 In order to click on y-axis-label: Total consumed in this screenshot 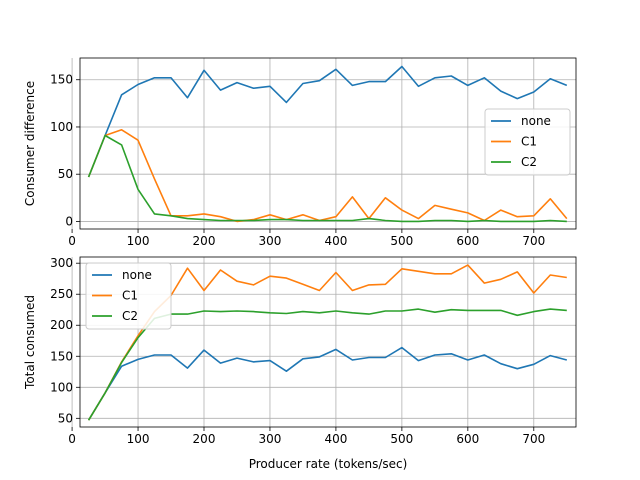, I will do `click(30, 342)`.